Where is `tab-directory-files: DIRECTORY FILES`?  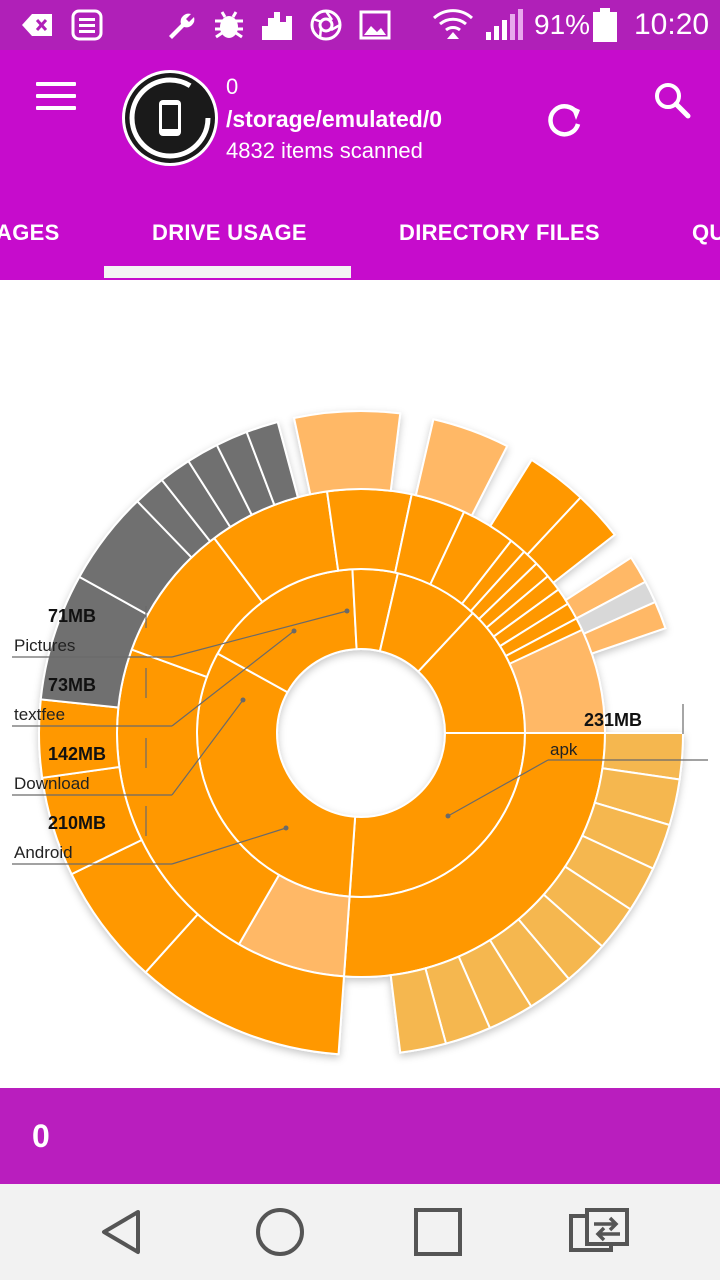
tab-directory-files: DIRECTORY FILES is located at coordinates (499, 232).